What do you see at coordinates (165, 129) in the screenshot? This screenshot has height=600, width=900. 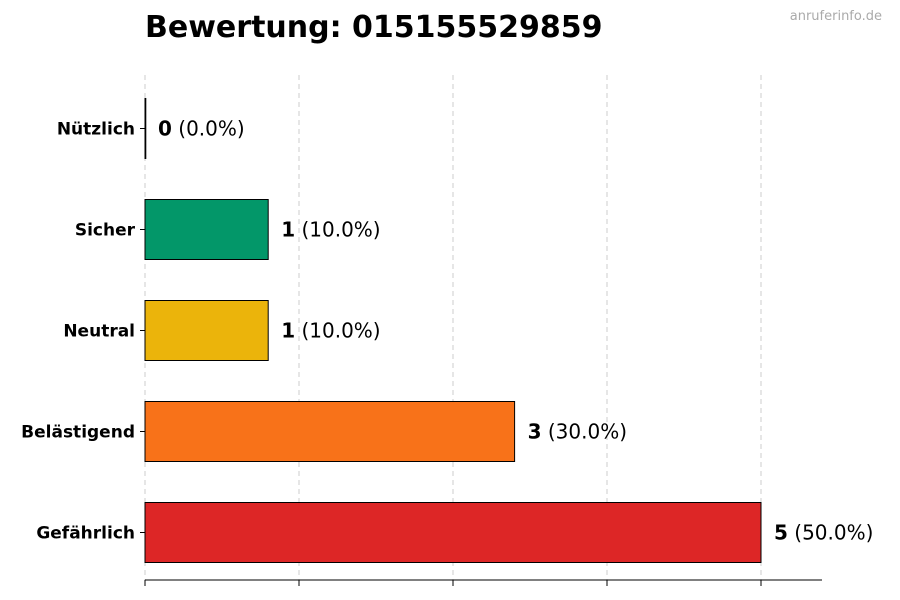 I see `value-count: 0` at bounding box center [165, 129].